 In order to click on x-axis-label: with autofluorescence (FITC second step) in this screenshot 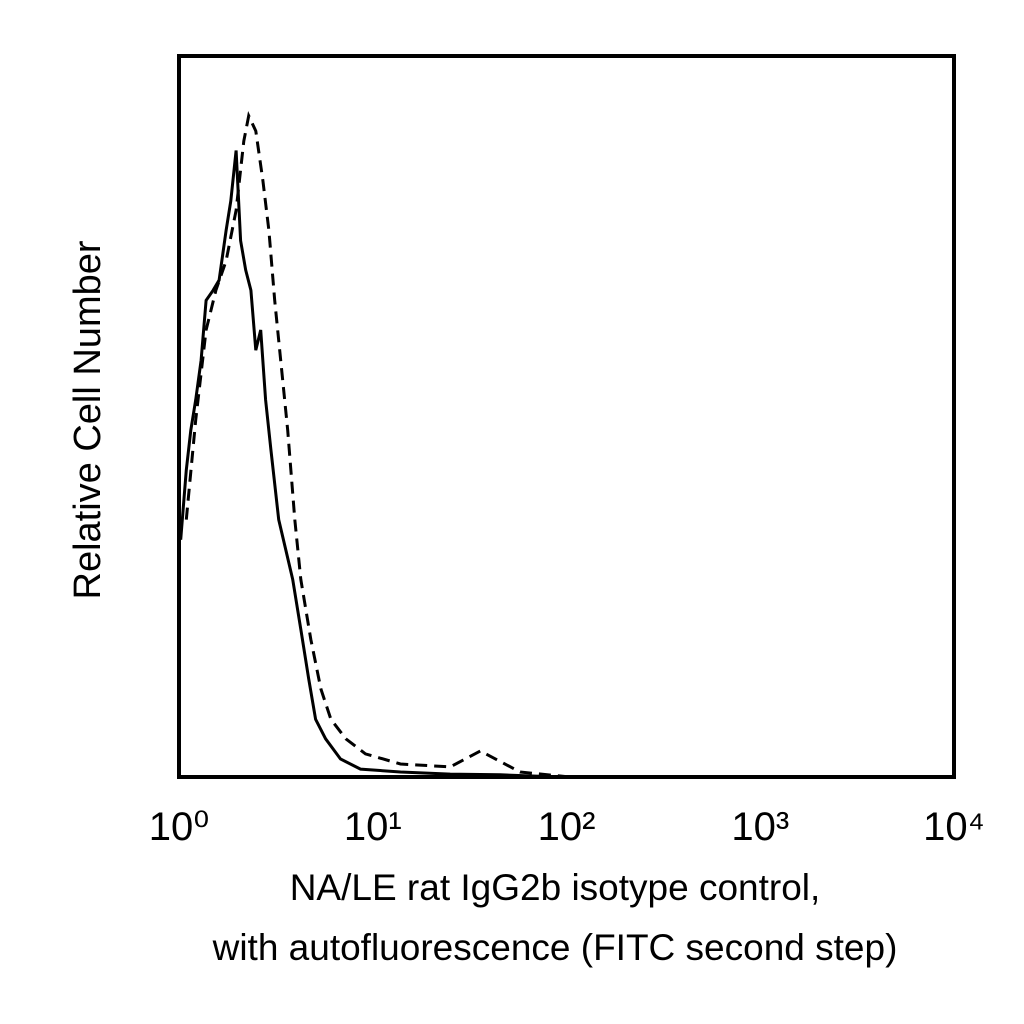, I will do `click(555, 947)`.